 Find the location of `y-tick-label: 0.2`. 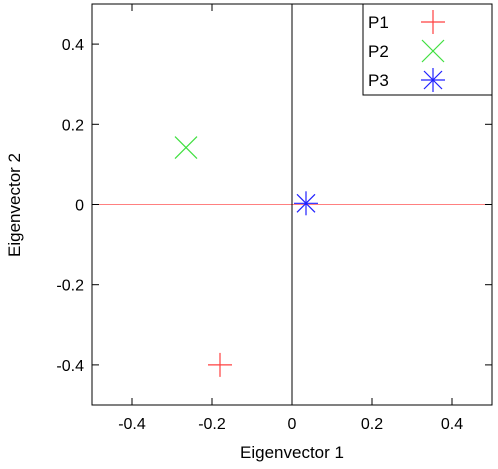

y-tick-label: 0.2 is located at coordinates (73, 125).